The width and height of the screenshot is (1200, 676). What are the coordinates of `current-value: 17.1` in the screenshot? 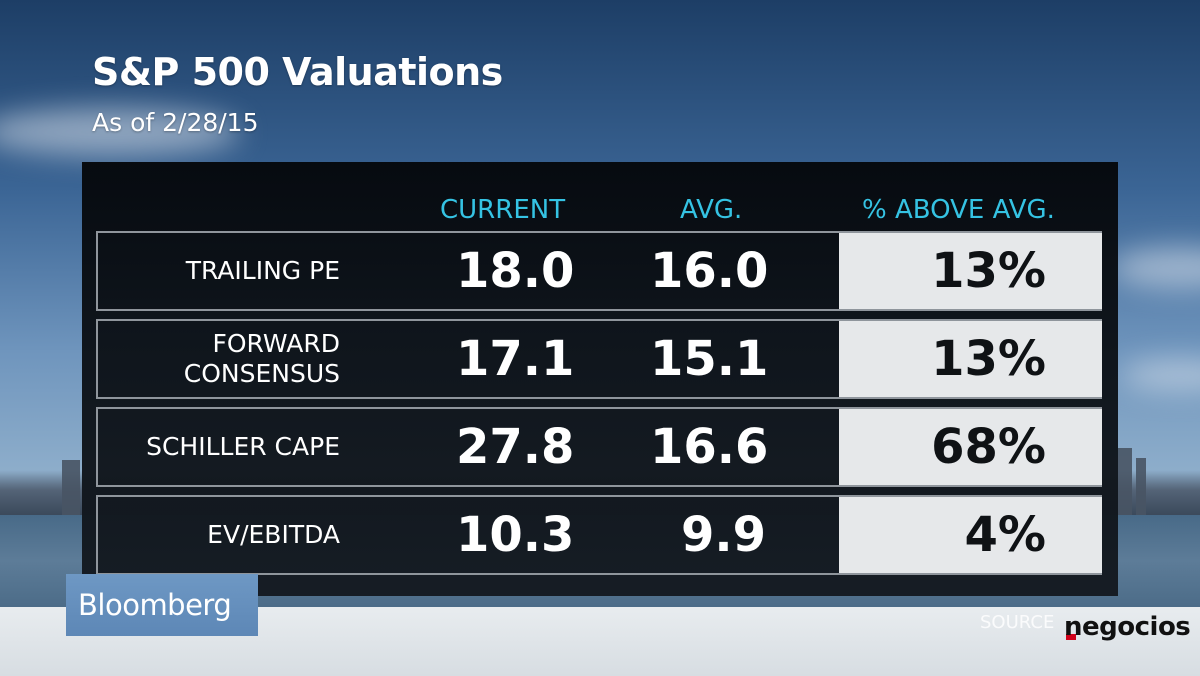 It's located at (515, 359).